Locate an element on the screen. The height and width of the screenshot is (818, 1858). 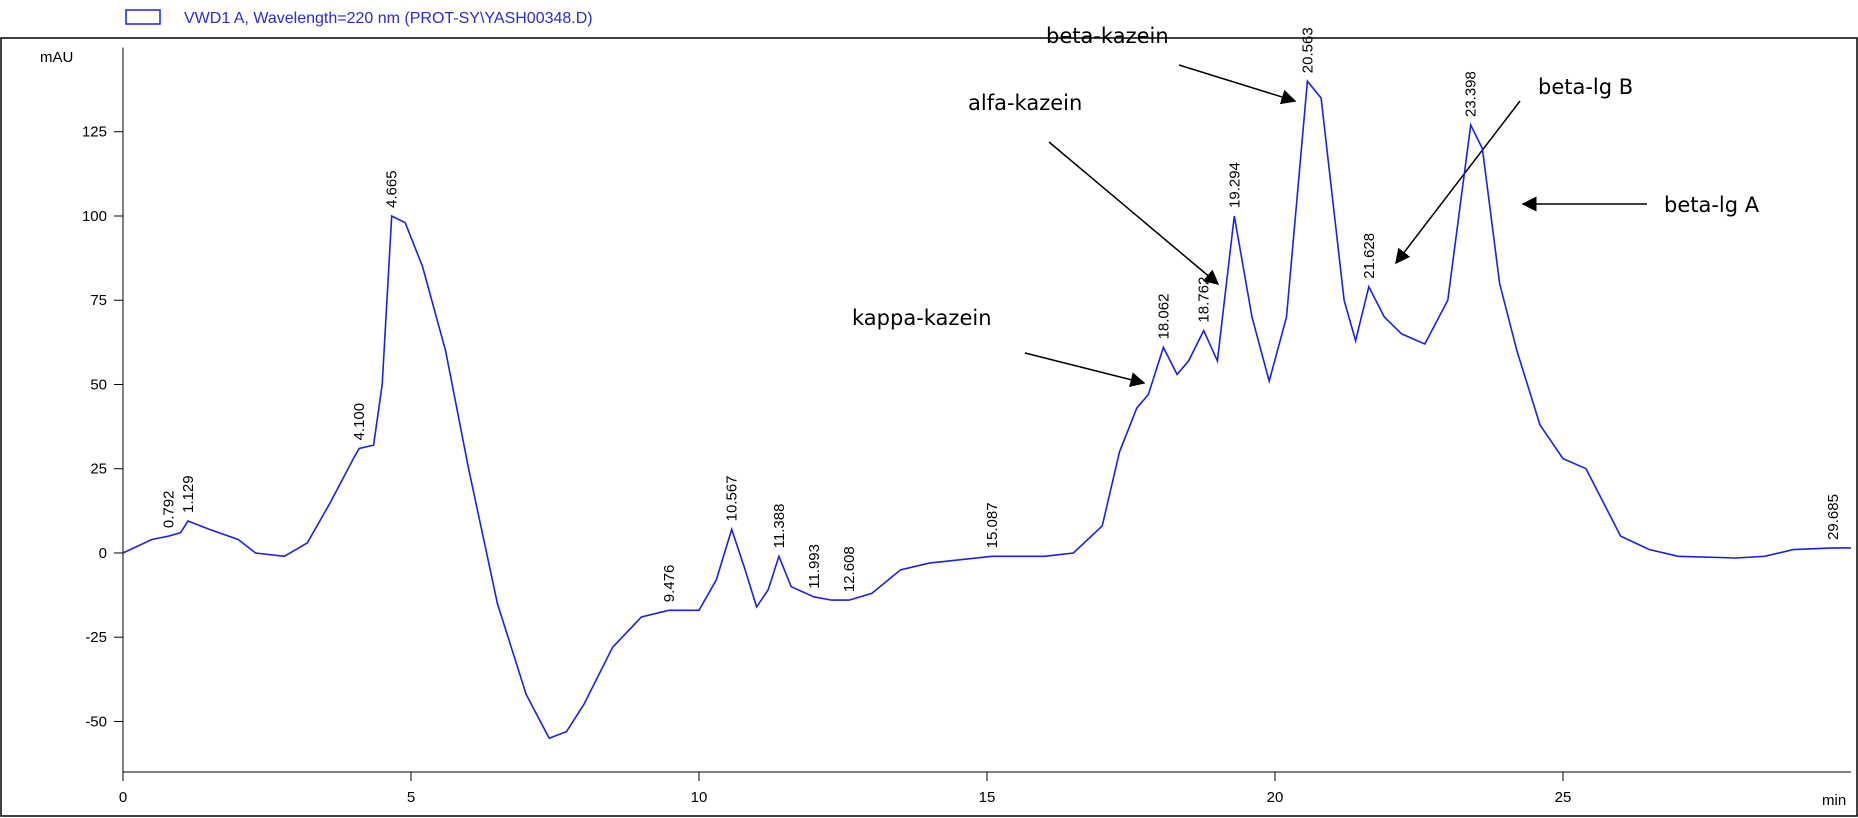
y-axis-label: mAU is located at coordinates (56, 57).